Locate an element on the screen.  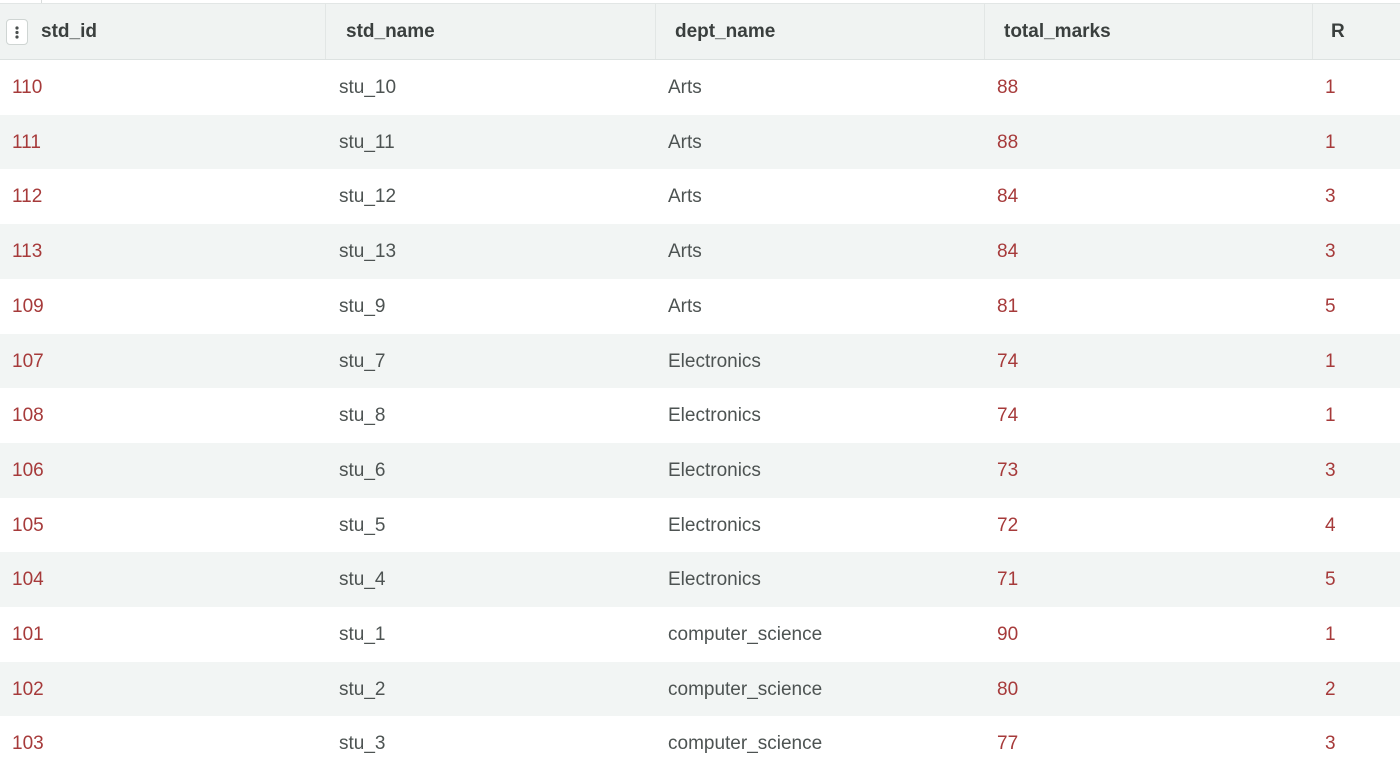
cell-std-id: 104 is located at coordinates (28, 580).